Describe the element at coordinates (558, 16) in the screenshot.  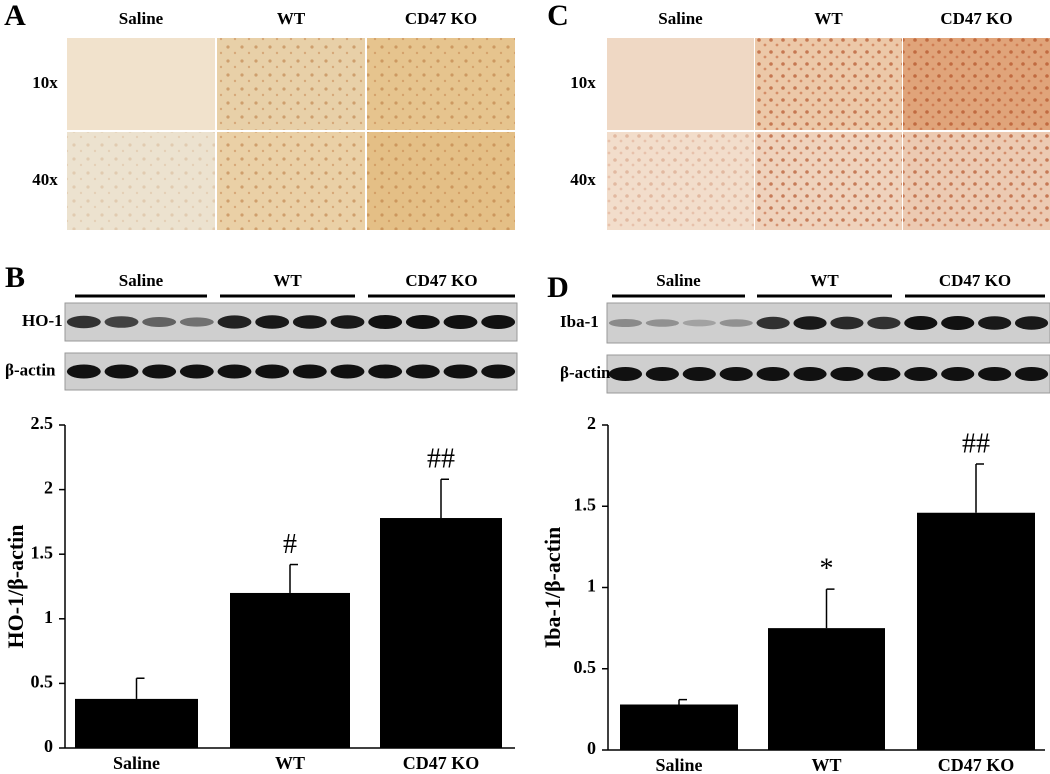
I see `panel-letter: C` at that location.